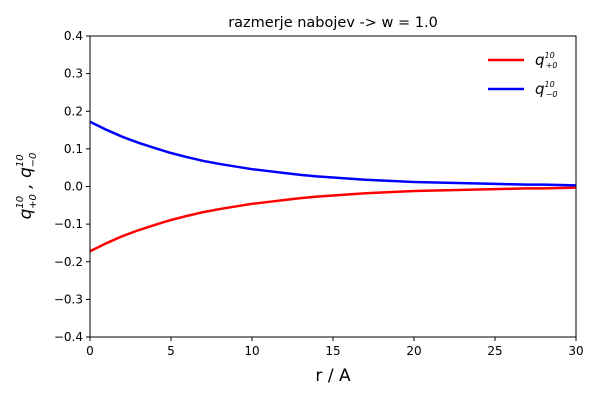  I want to click on y-label-sub-2: −0, so click(33, 160).